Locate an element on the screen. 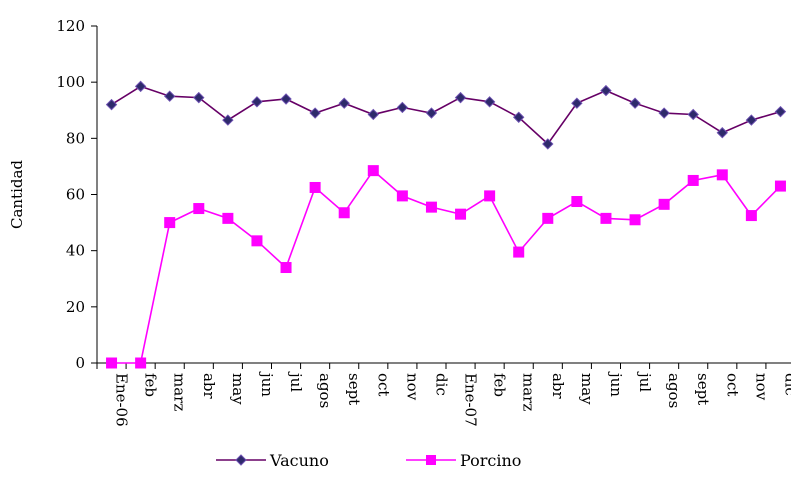  x-tick-label: Ene-06 is located at coordinates (122, 400).